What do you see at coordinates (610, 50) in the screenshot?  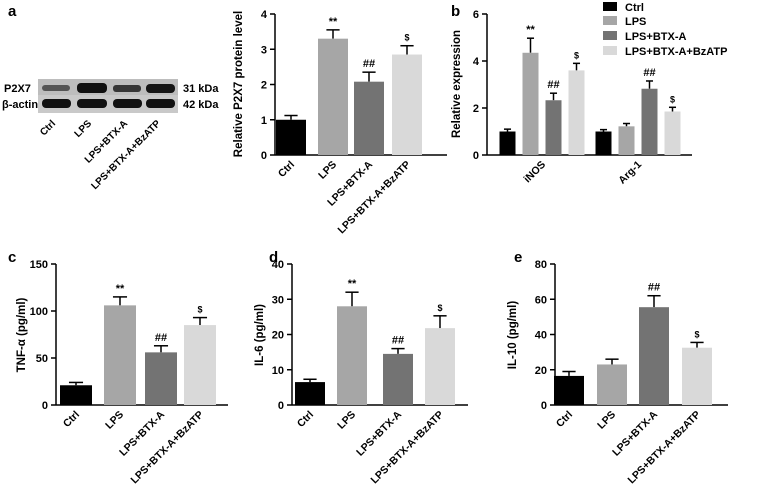 I see `legend-swatch-bzatp` at bounding box center [610, 50].